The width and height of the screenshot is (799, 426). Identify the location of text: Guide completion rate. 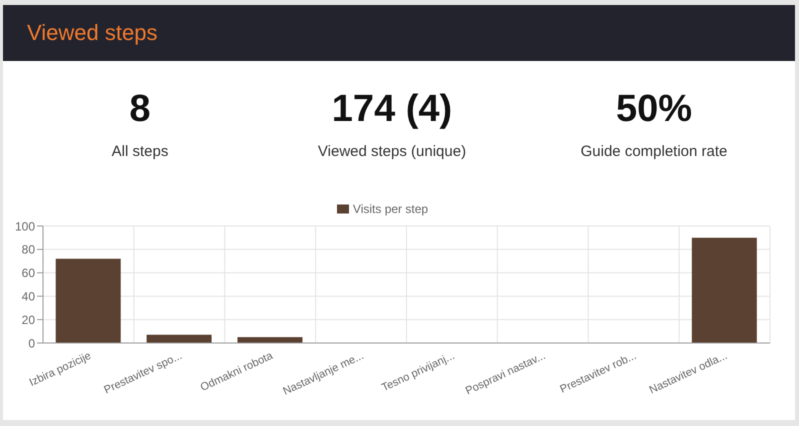
(654, 151).